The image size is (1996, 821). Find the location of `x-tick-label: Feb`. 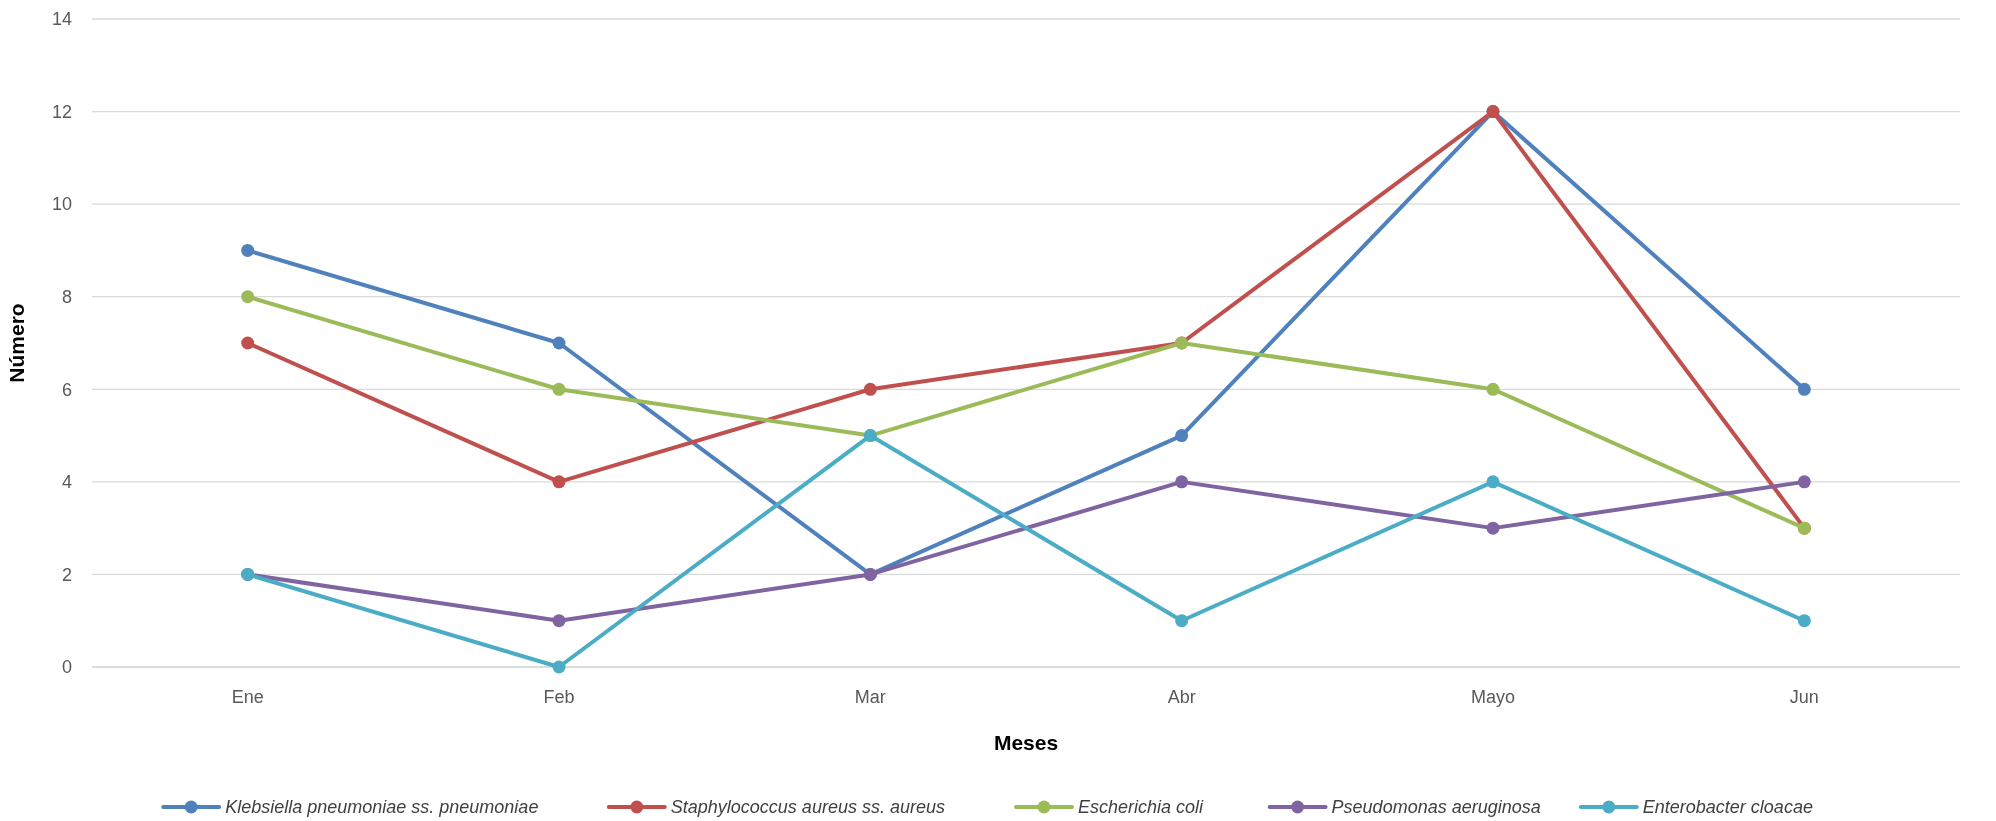

x-tick-label: Feb is located at coordinates (559, 697).